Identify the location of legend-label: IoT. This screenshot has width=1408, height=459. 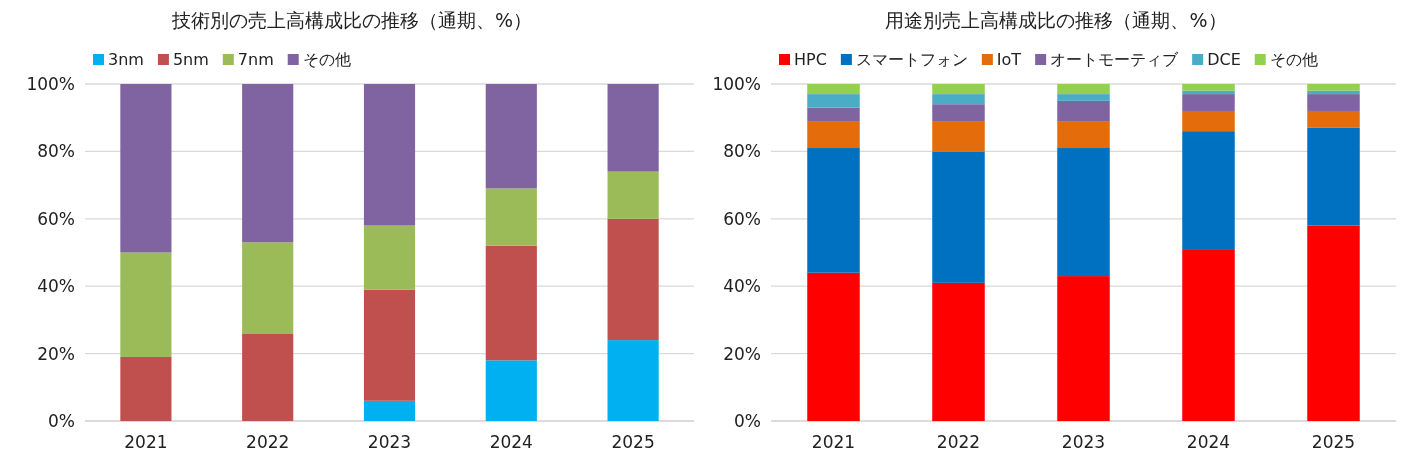
(1009, 59).